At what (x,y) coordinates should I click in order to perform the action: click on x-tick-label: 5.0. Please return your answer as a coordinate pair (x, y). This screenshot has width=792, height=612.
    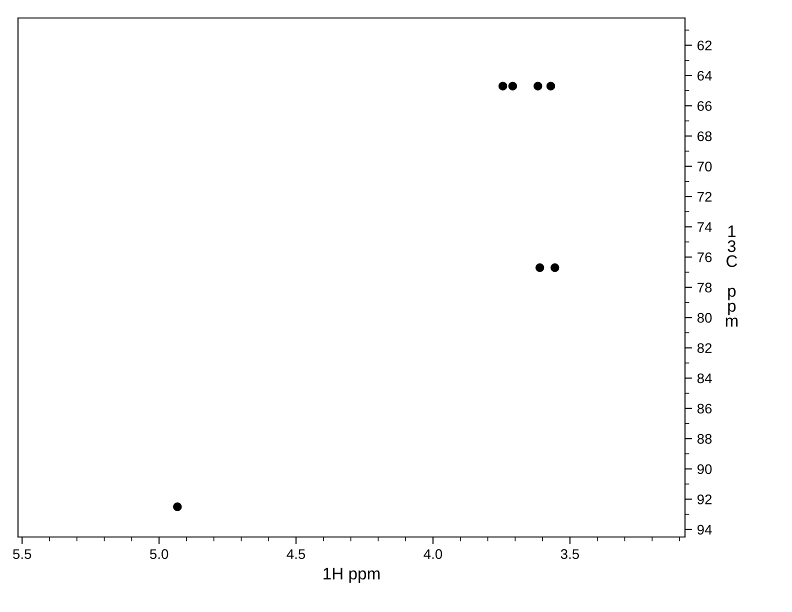
    Looking at the image, I should click on (159, 554).